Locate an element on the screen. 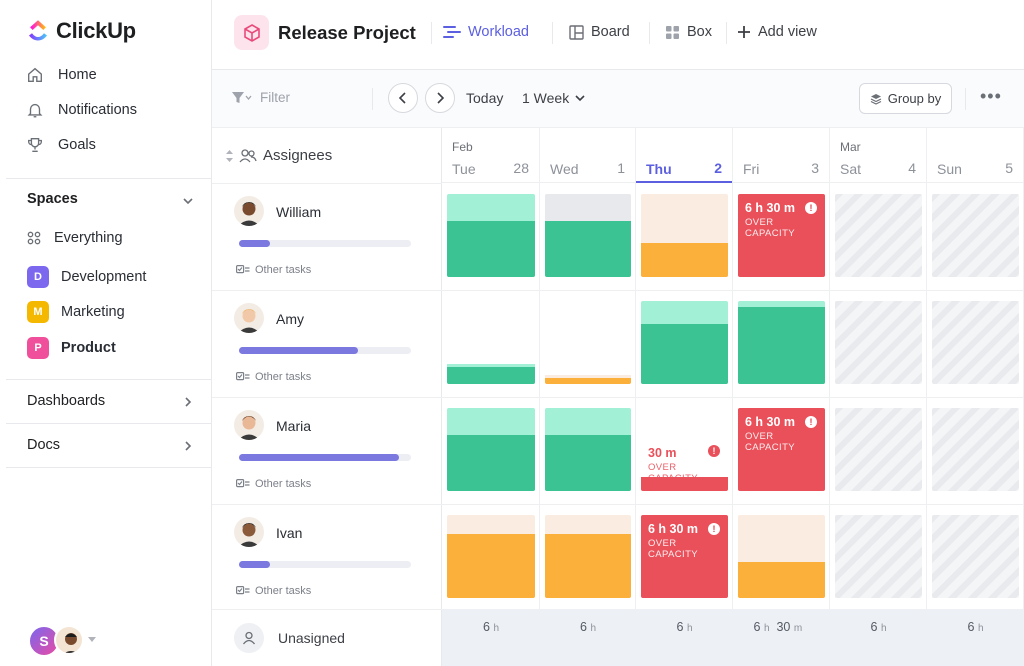 The width and height of the screenshot is (1024, 666). tab-box: Box is located at coordinates (688, 32).